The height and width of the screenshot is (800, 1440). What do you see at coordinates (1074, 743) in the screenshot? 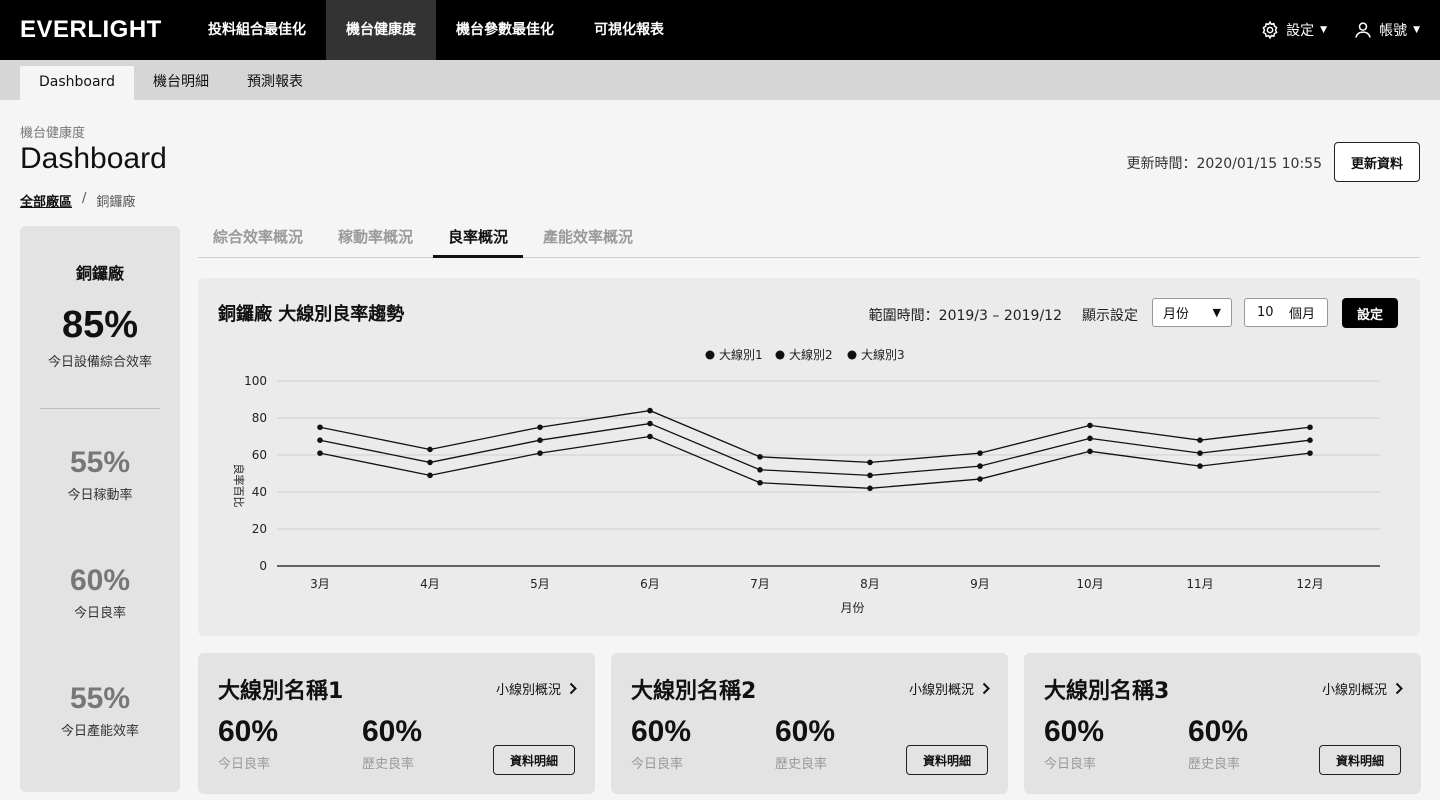
I see `today-yield: 60% 今日良率` at bounding box center [1074, 743].